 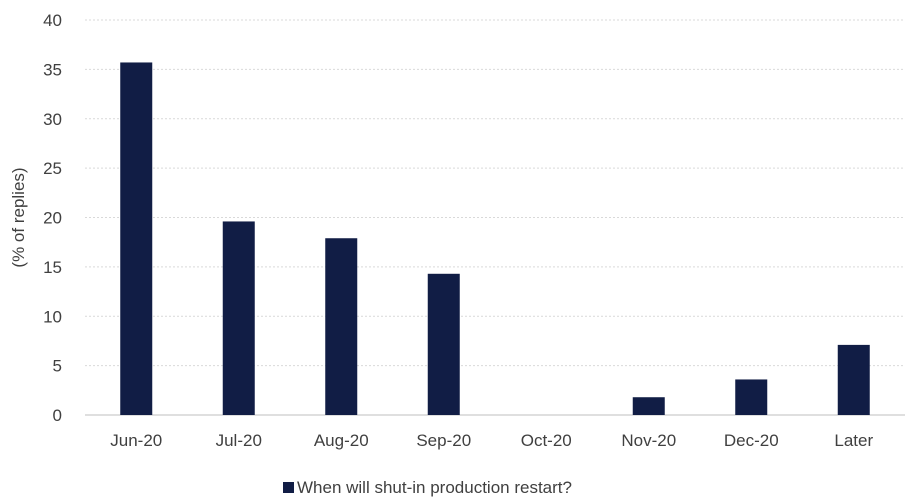 What do you see at coordinates (751, 440) in the screenshot?
I see `x-tick-label: Dec-20` at bounding box center [751, 440].